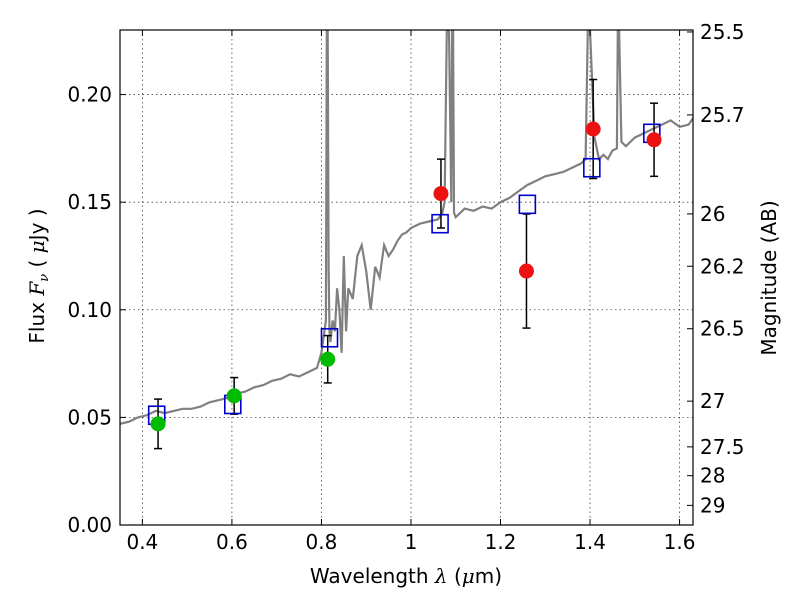 The height and width of the screenshot is (600, 800). Describe the element at coordinates (468, 576) in the screenshot. I see `x-axis-mu: μ` at that location.